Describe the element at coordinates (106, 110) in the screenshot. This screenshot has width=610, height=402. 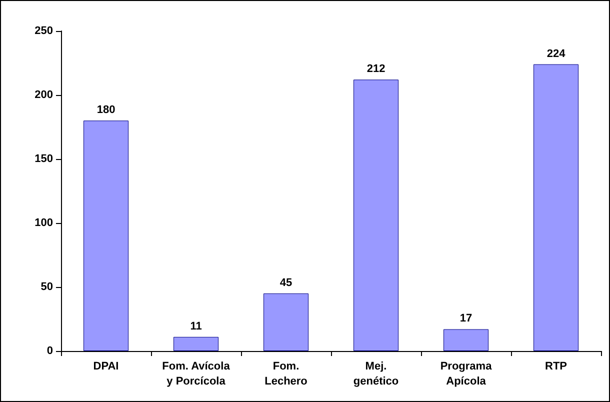
I see `data-label: 180` at that location.